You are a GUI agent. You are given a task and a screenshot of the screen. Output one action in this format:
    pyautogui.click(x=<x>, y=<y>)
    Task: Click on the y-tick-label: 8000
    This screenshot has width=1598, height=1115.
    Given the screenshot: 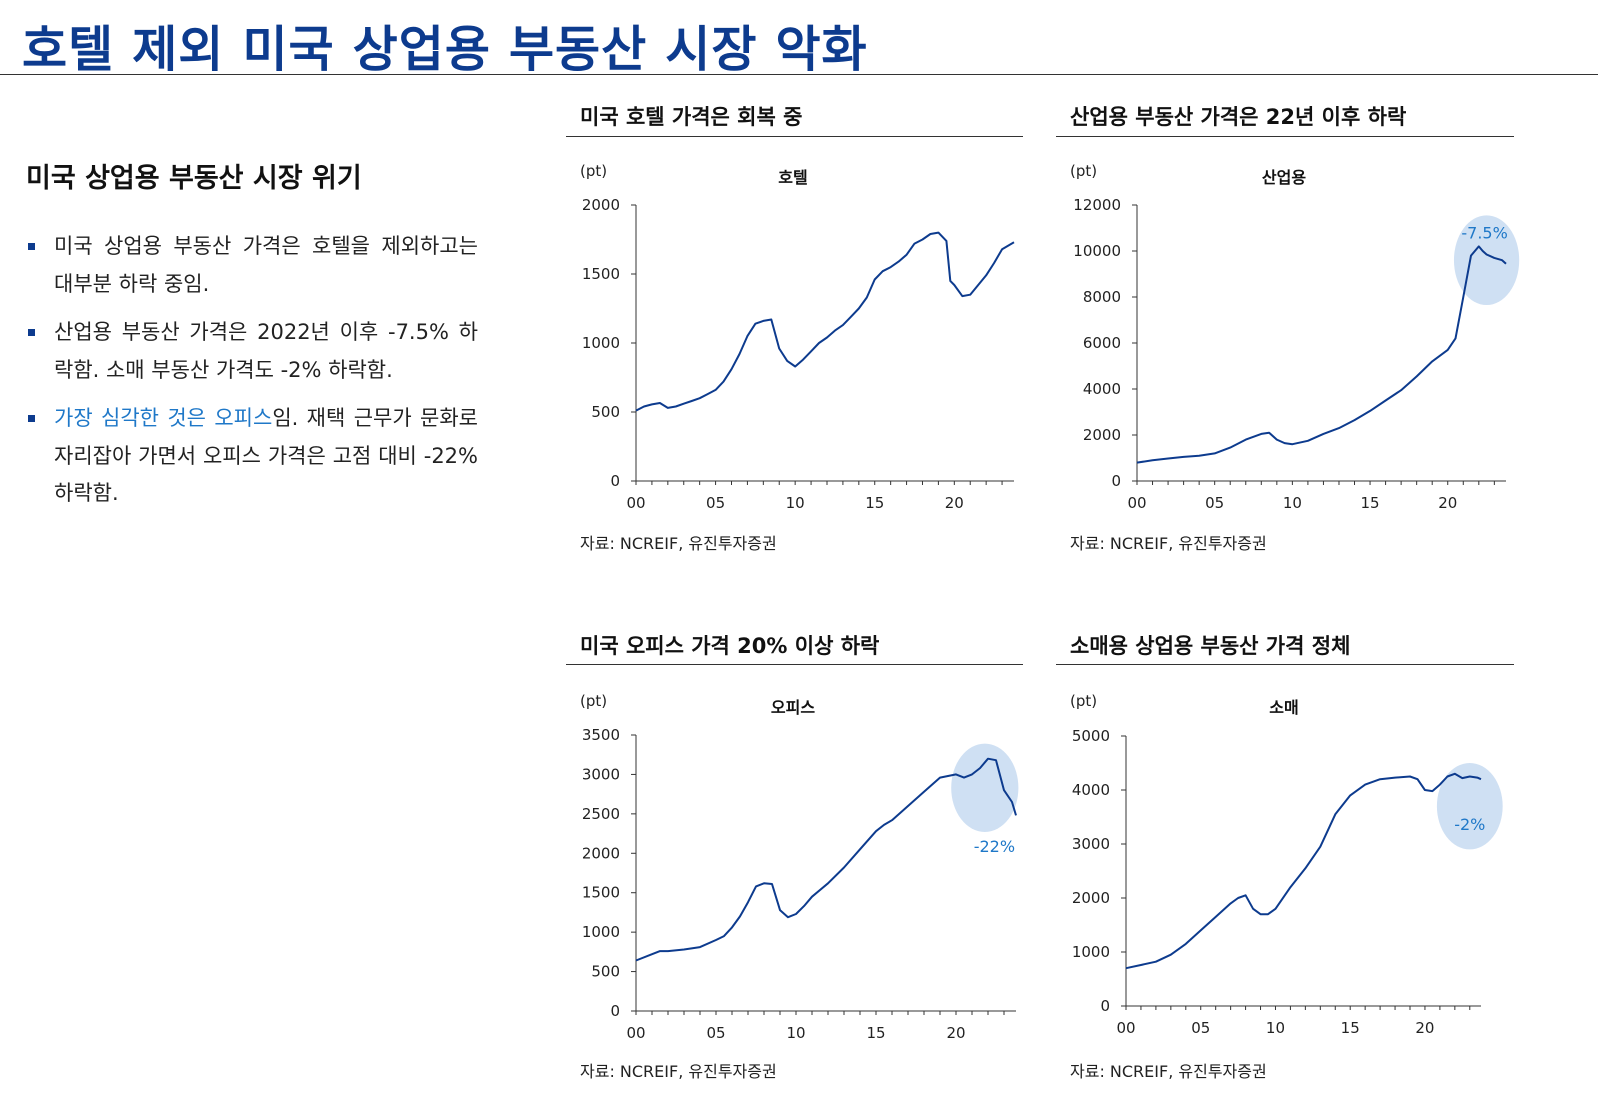 What is the action you would take?
    pyautogui.click(x=1102, y=297)
    